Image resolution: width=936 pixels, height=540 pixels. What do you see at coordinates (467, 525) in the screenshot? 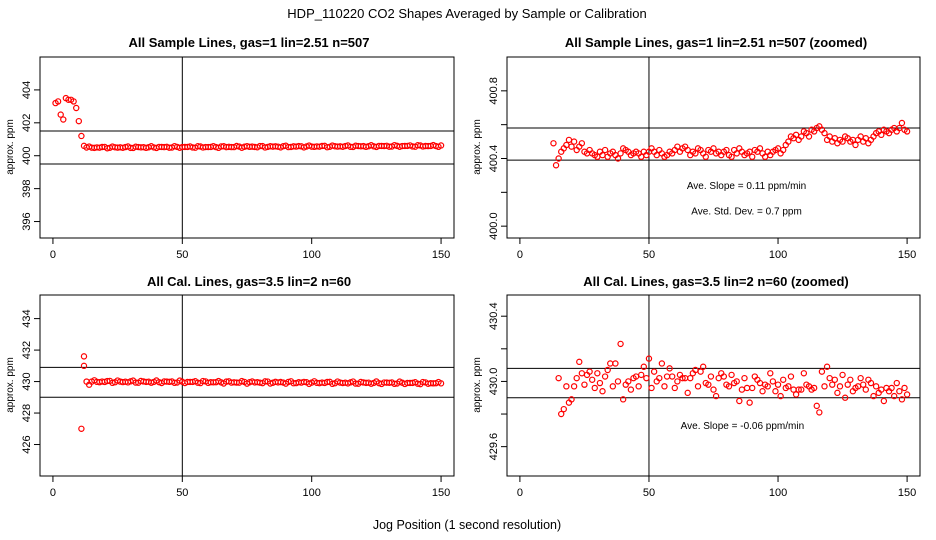
I see `figure-xlabel: Jog Position (1 second resolution)` at bounding box center [467, 525].